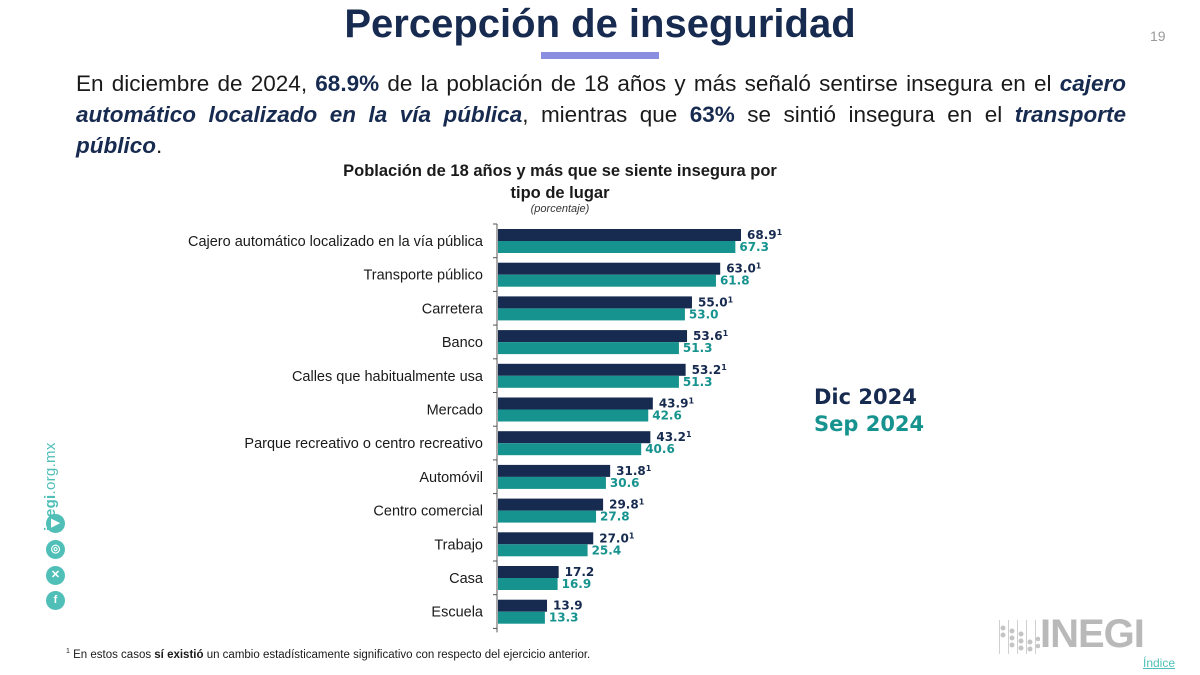 The width and height of the screenshot is (1200, 675). I want to click on legend-item-dec-2024: Dic 2024, so click(865, 397).